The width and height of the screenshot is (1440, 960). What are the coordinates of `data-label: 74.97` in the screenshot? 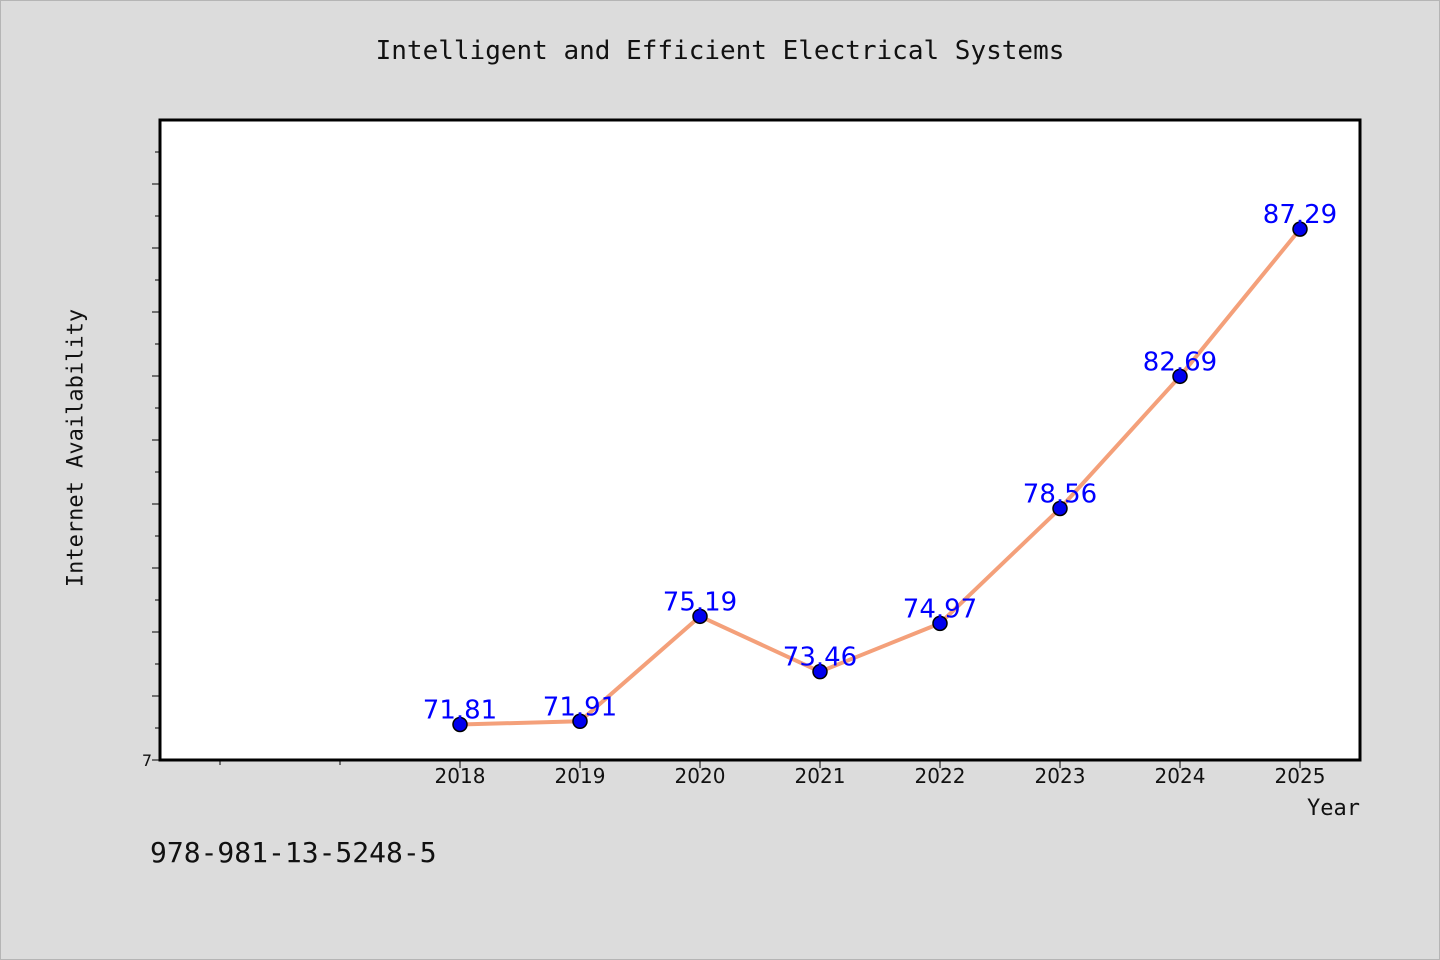 It's located at (940, 609).